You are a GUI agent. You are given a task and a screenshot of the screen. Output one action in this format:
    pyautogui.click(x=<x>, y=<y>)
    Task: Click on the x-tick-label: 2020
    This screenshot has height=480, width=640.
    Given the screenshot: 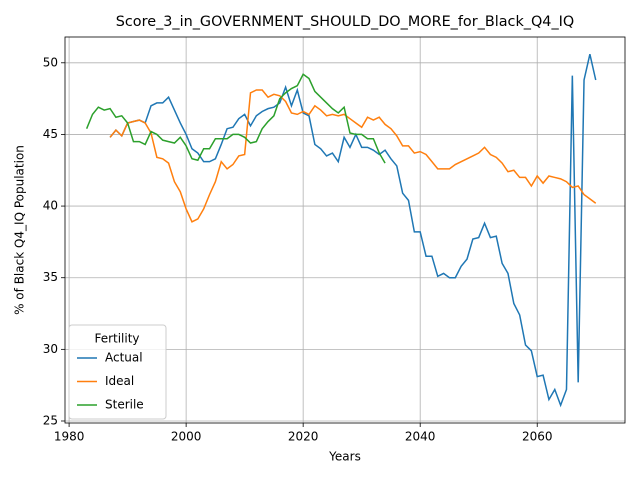 What is the action you would take?
    pyautogui.click(x=303, y=437)
    